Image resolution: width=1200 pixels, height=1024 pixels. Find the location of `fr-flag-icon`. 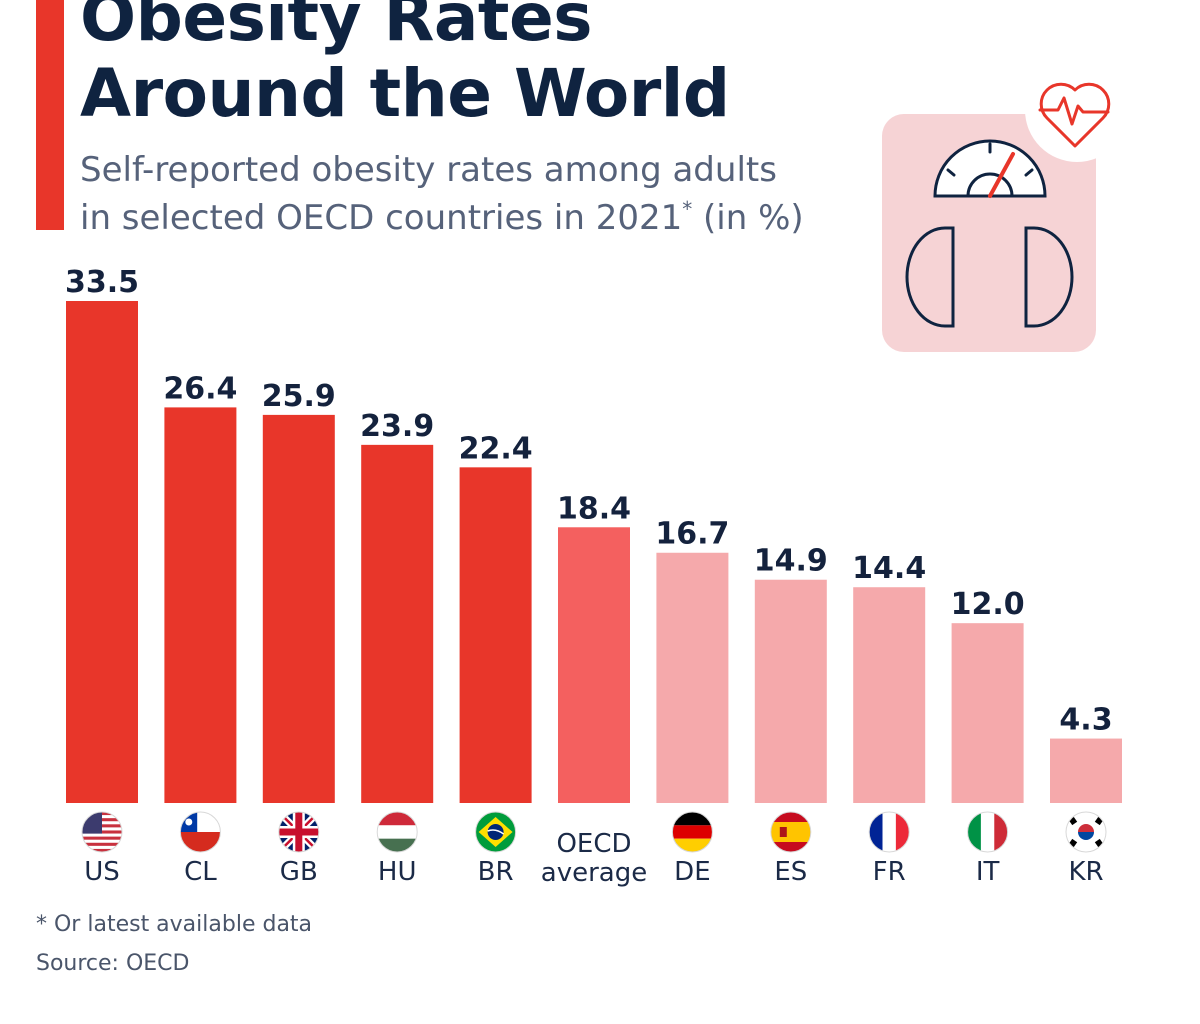

fr-flag-icon is located at coordinates (889, 832).